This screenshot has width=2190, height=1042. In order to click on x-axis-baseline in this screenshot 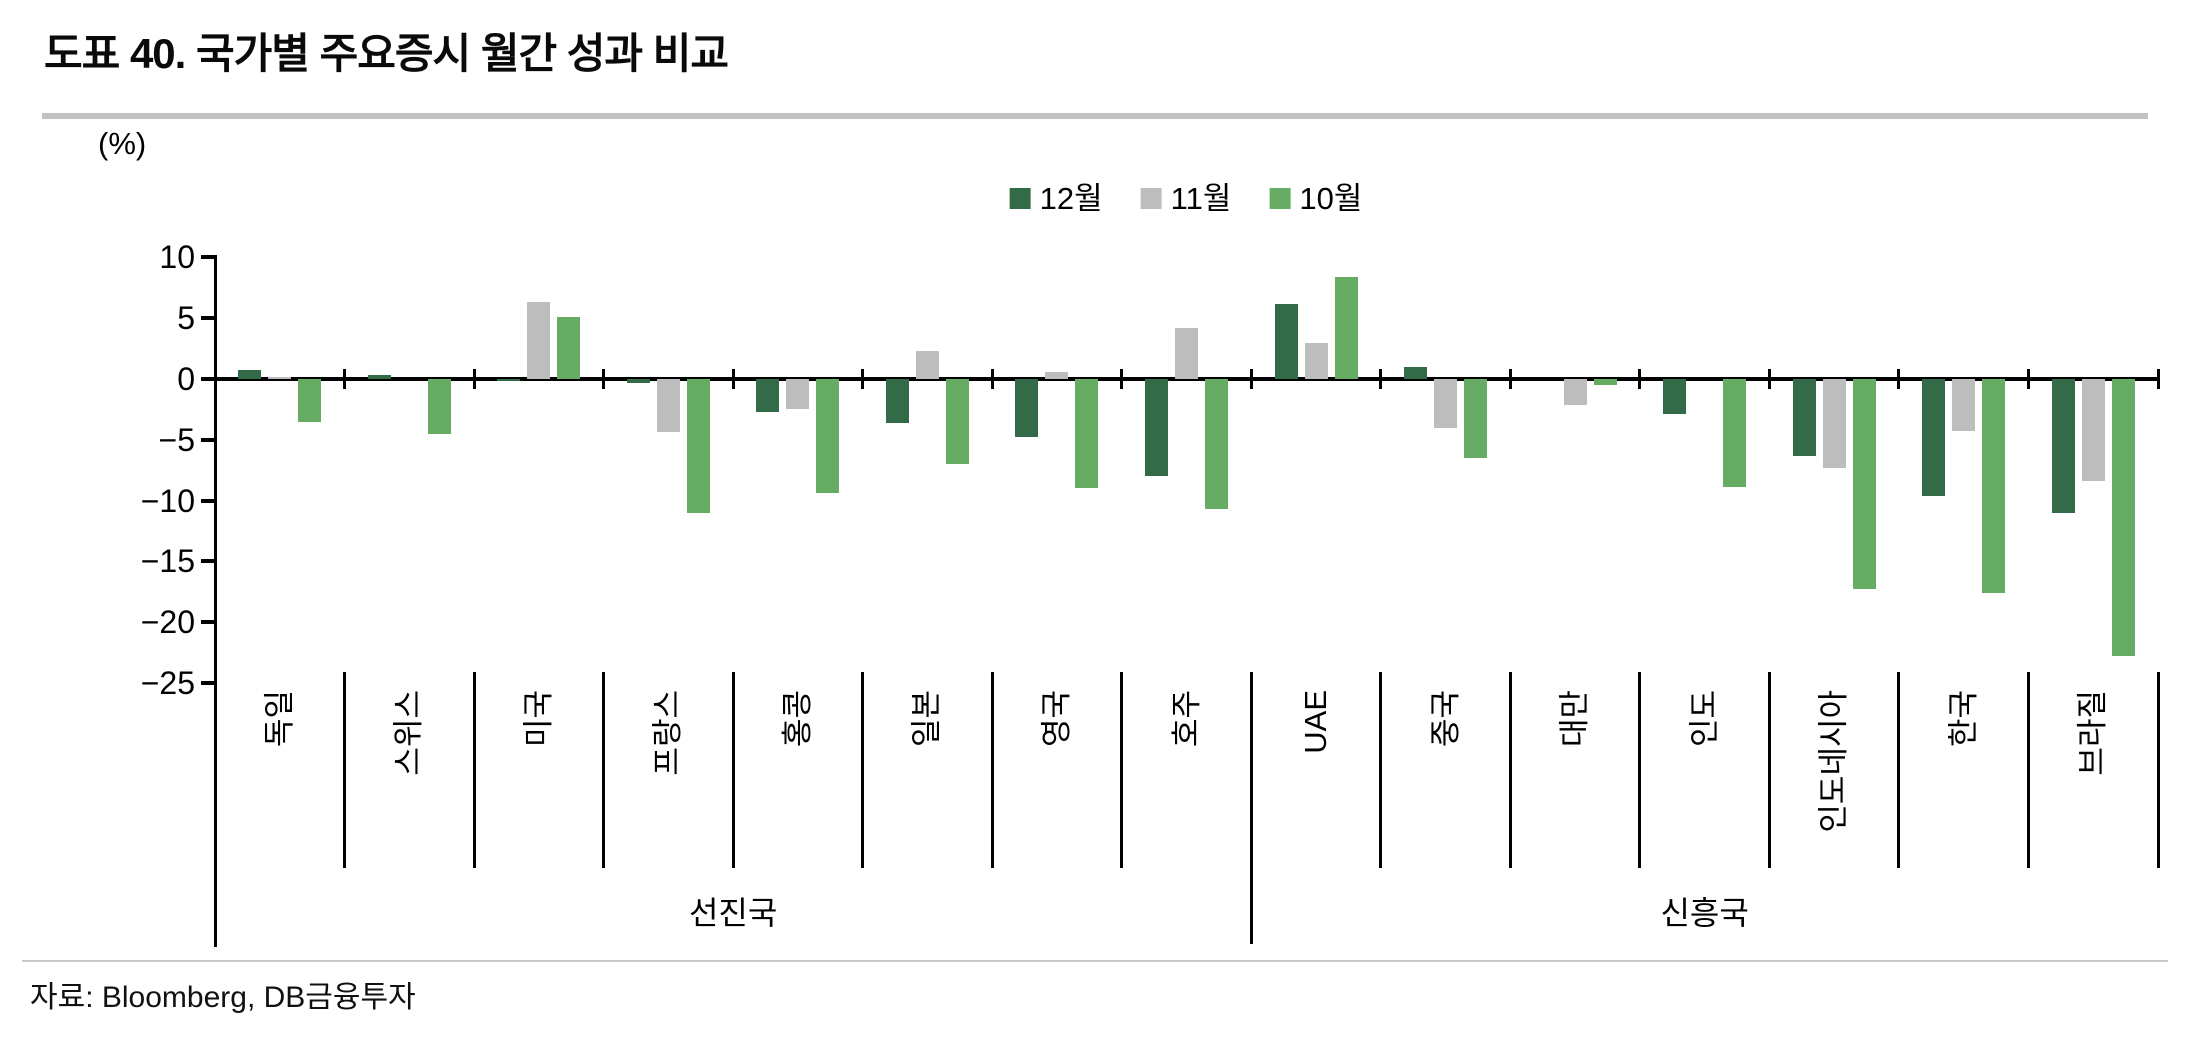, I will do `click(1186, 379)`.